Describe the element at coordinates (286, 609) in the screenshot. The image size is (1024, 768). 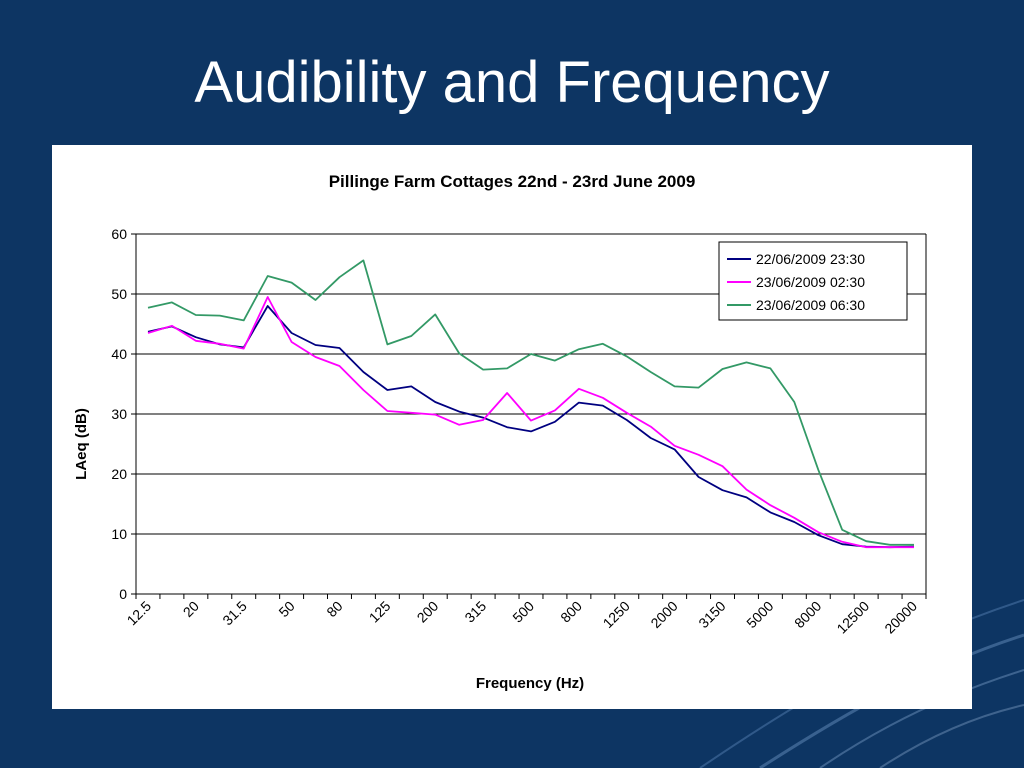
I see `x-tick-label: 50` at that location.